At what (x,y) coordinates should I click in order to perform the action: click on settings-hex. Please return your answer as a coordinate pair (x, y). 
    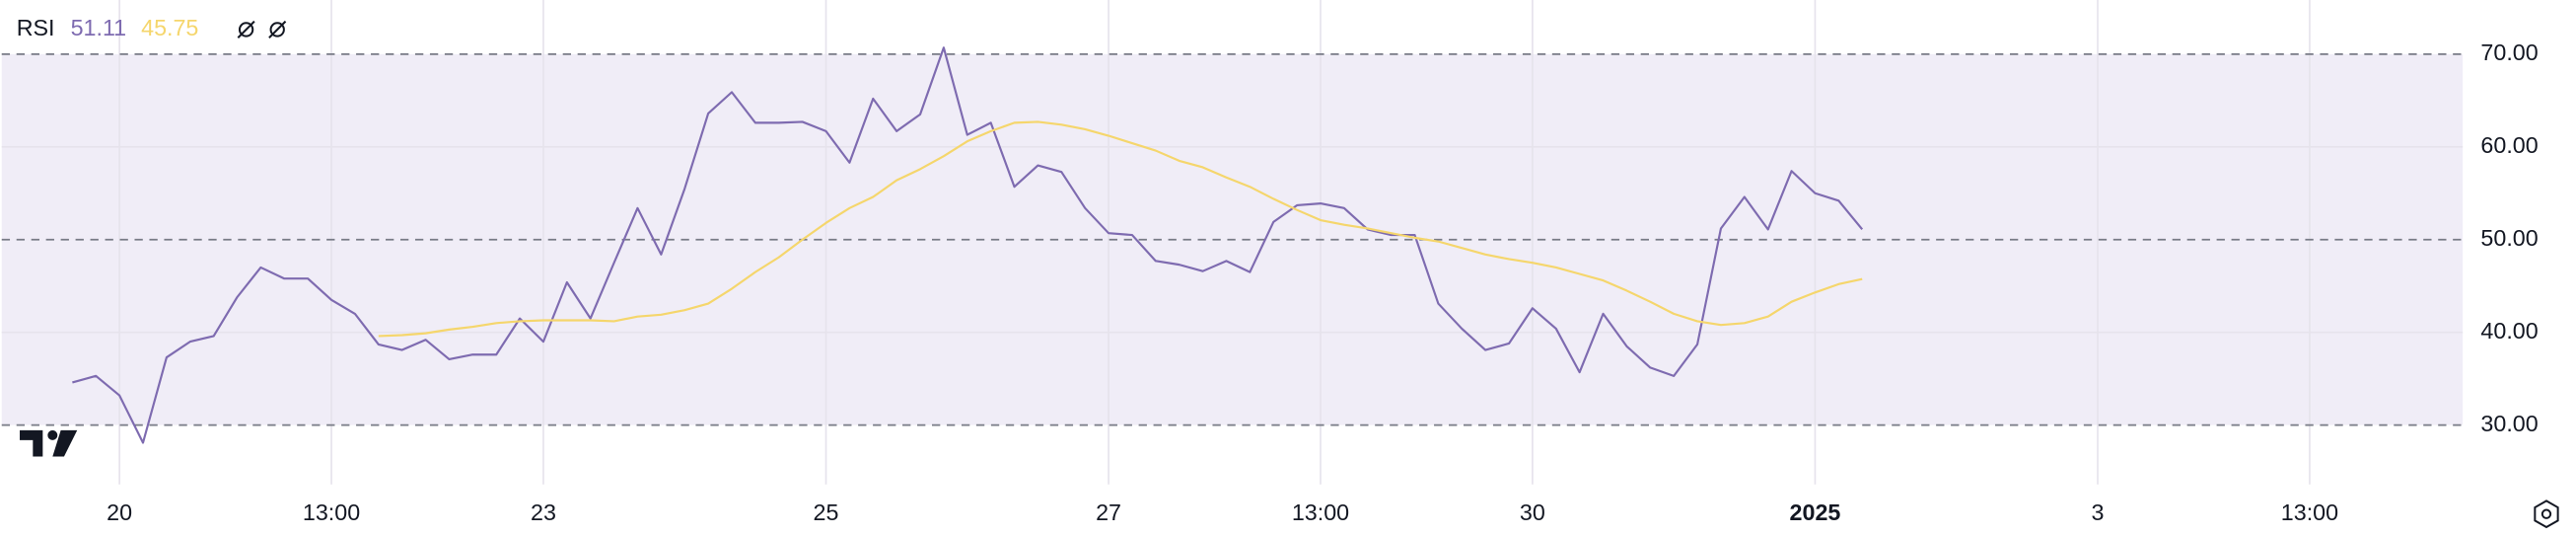
    Looking at the image, I should click on (2546, 514).